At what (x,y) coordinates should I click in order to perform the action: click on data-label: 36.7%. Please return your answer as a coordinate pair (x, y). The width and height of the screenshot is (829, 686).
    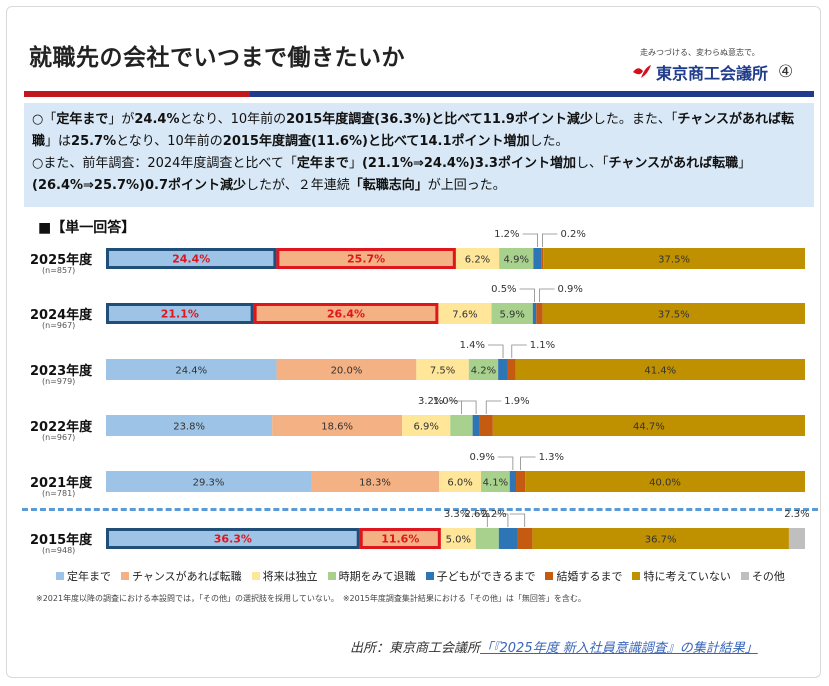
    Looking at the image, I should click on (661, 540).